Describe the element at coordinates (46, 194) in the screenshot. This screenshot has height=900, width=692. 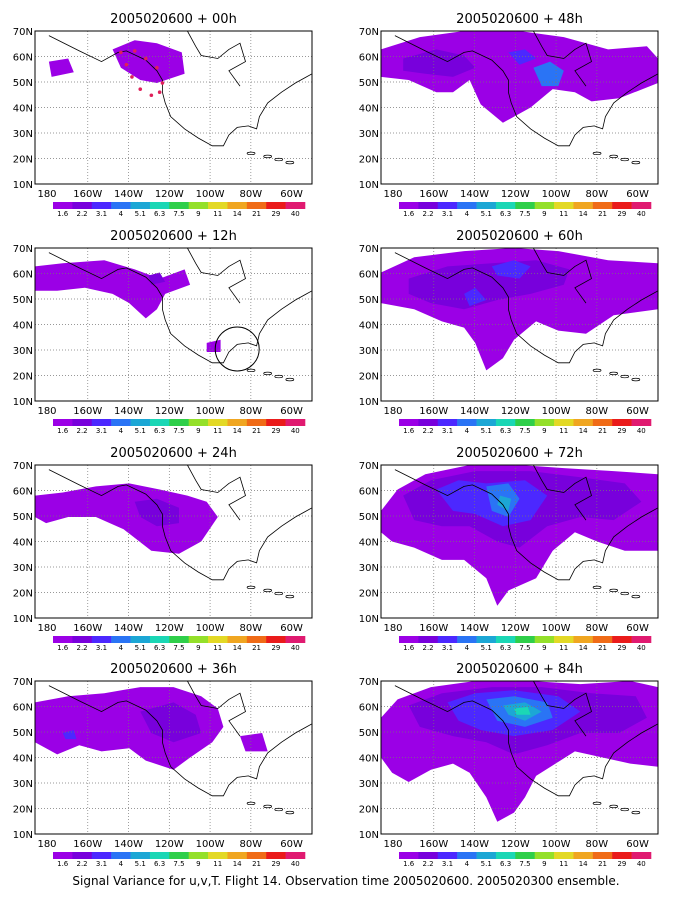
I see `x-tick-label: 180` at that location.